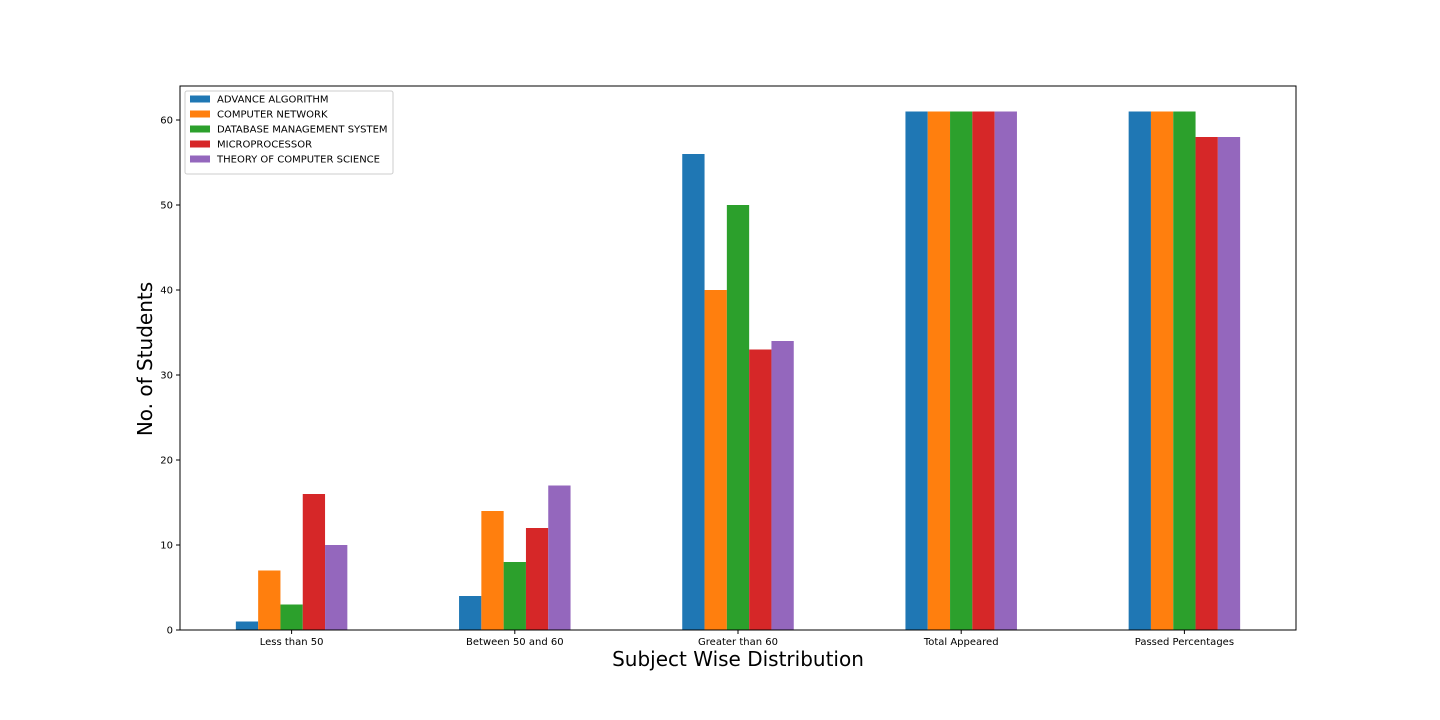 Image resolution: width=1440 pixels, height=720 pixels. Describe the element at coordinates (166, 121) in the screenshot. I see `y-tick-label: 60` at that location.